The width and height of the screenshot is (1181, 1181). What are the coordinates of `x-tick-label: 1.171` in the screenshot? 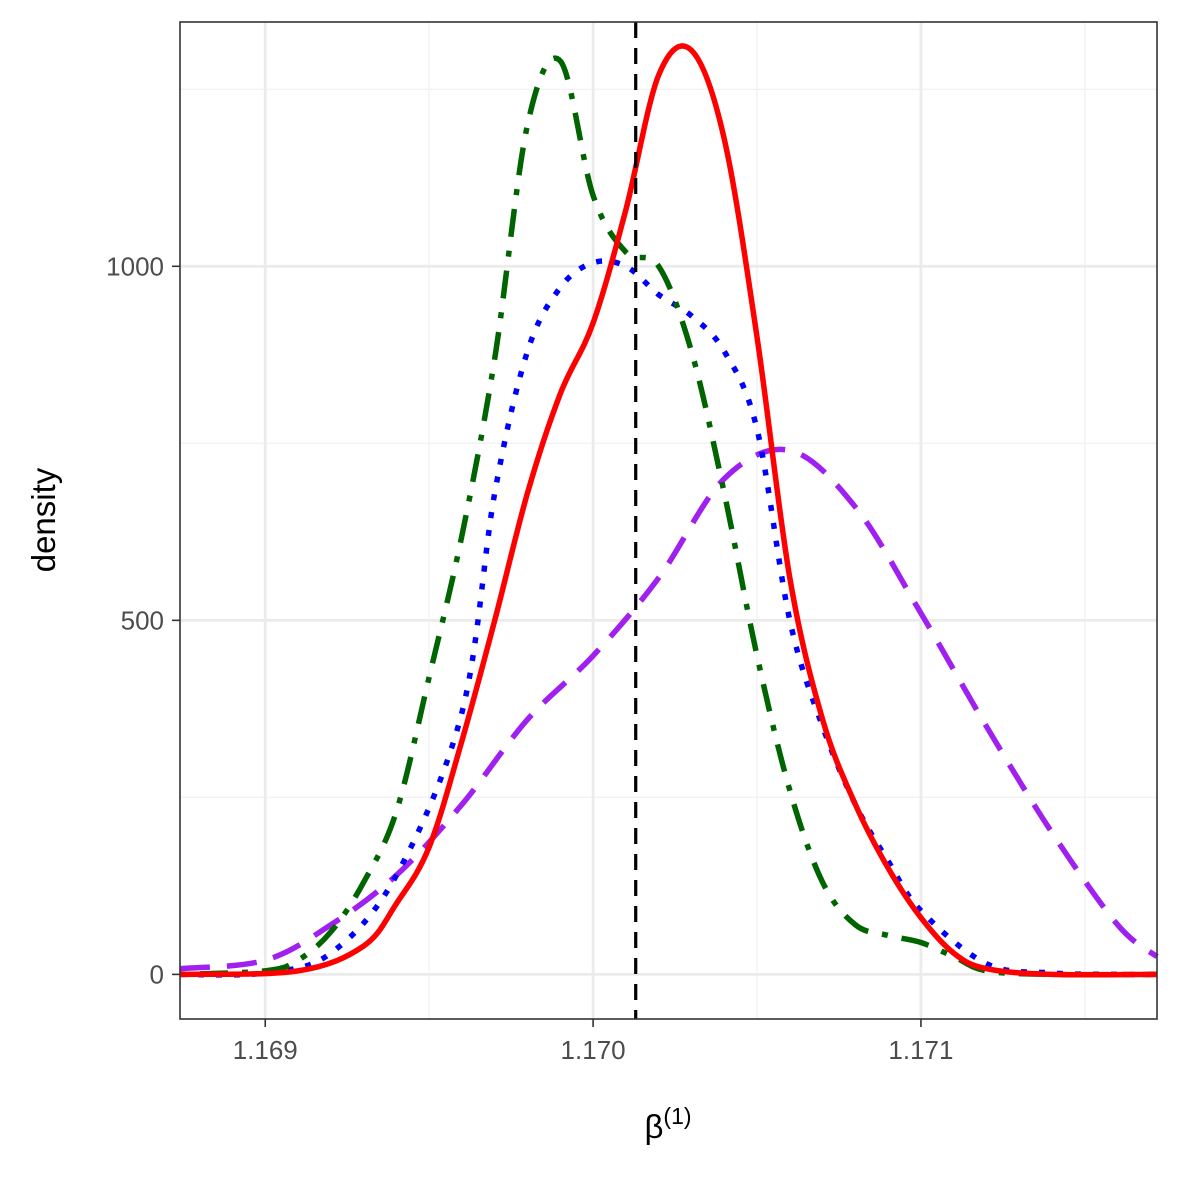 It's located at (920, 1050).